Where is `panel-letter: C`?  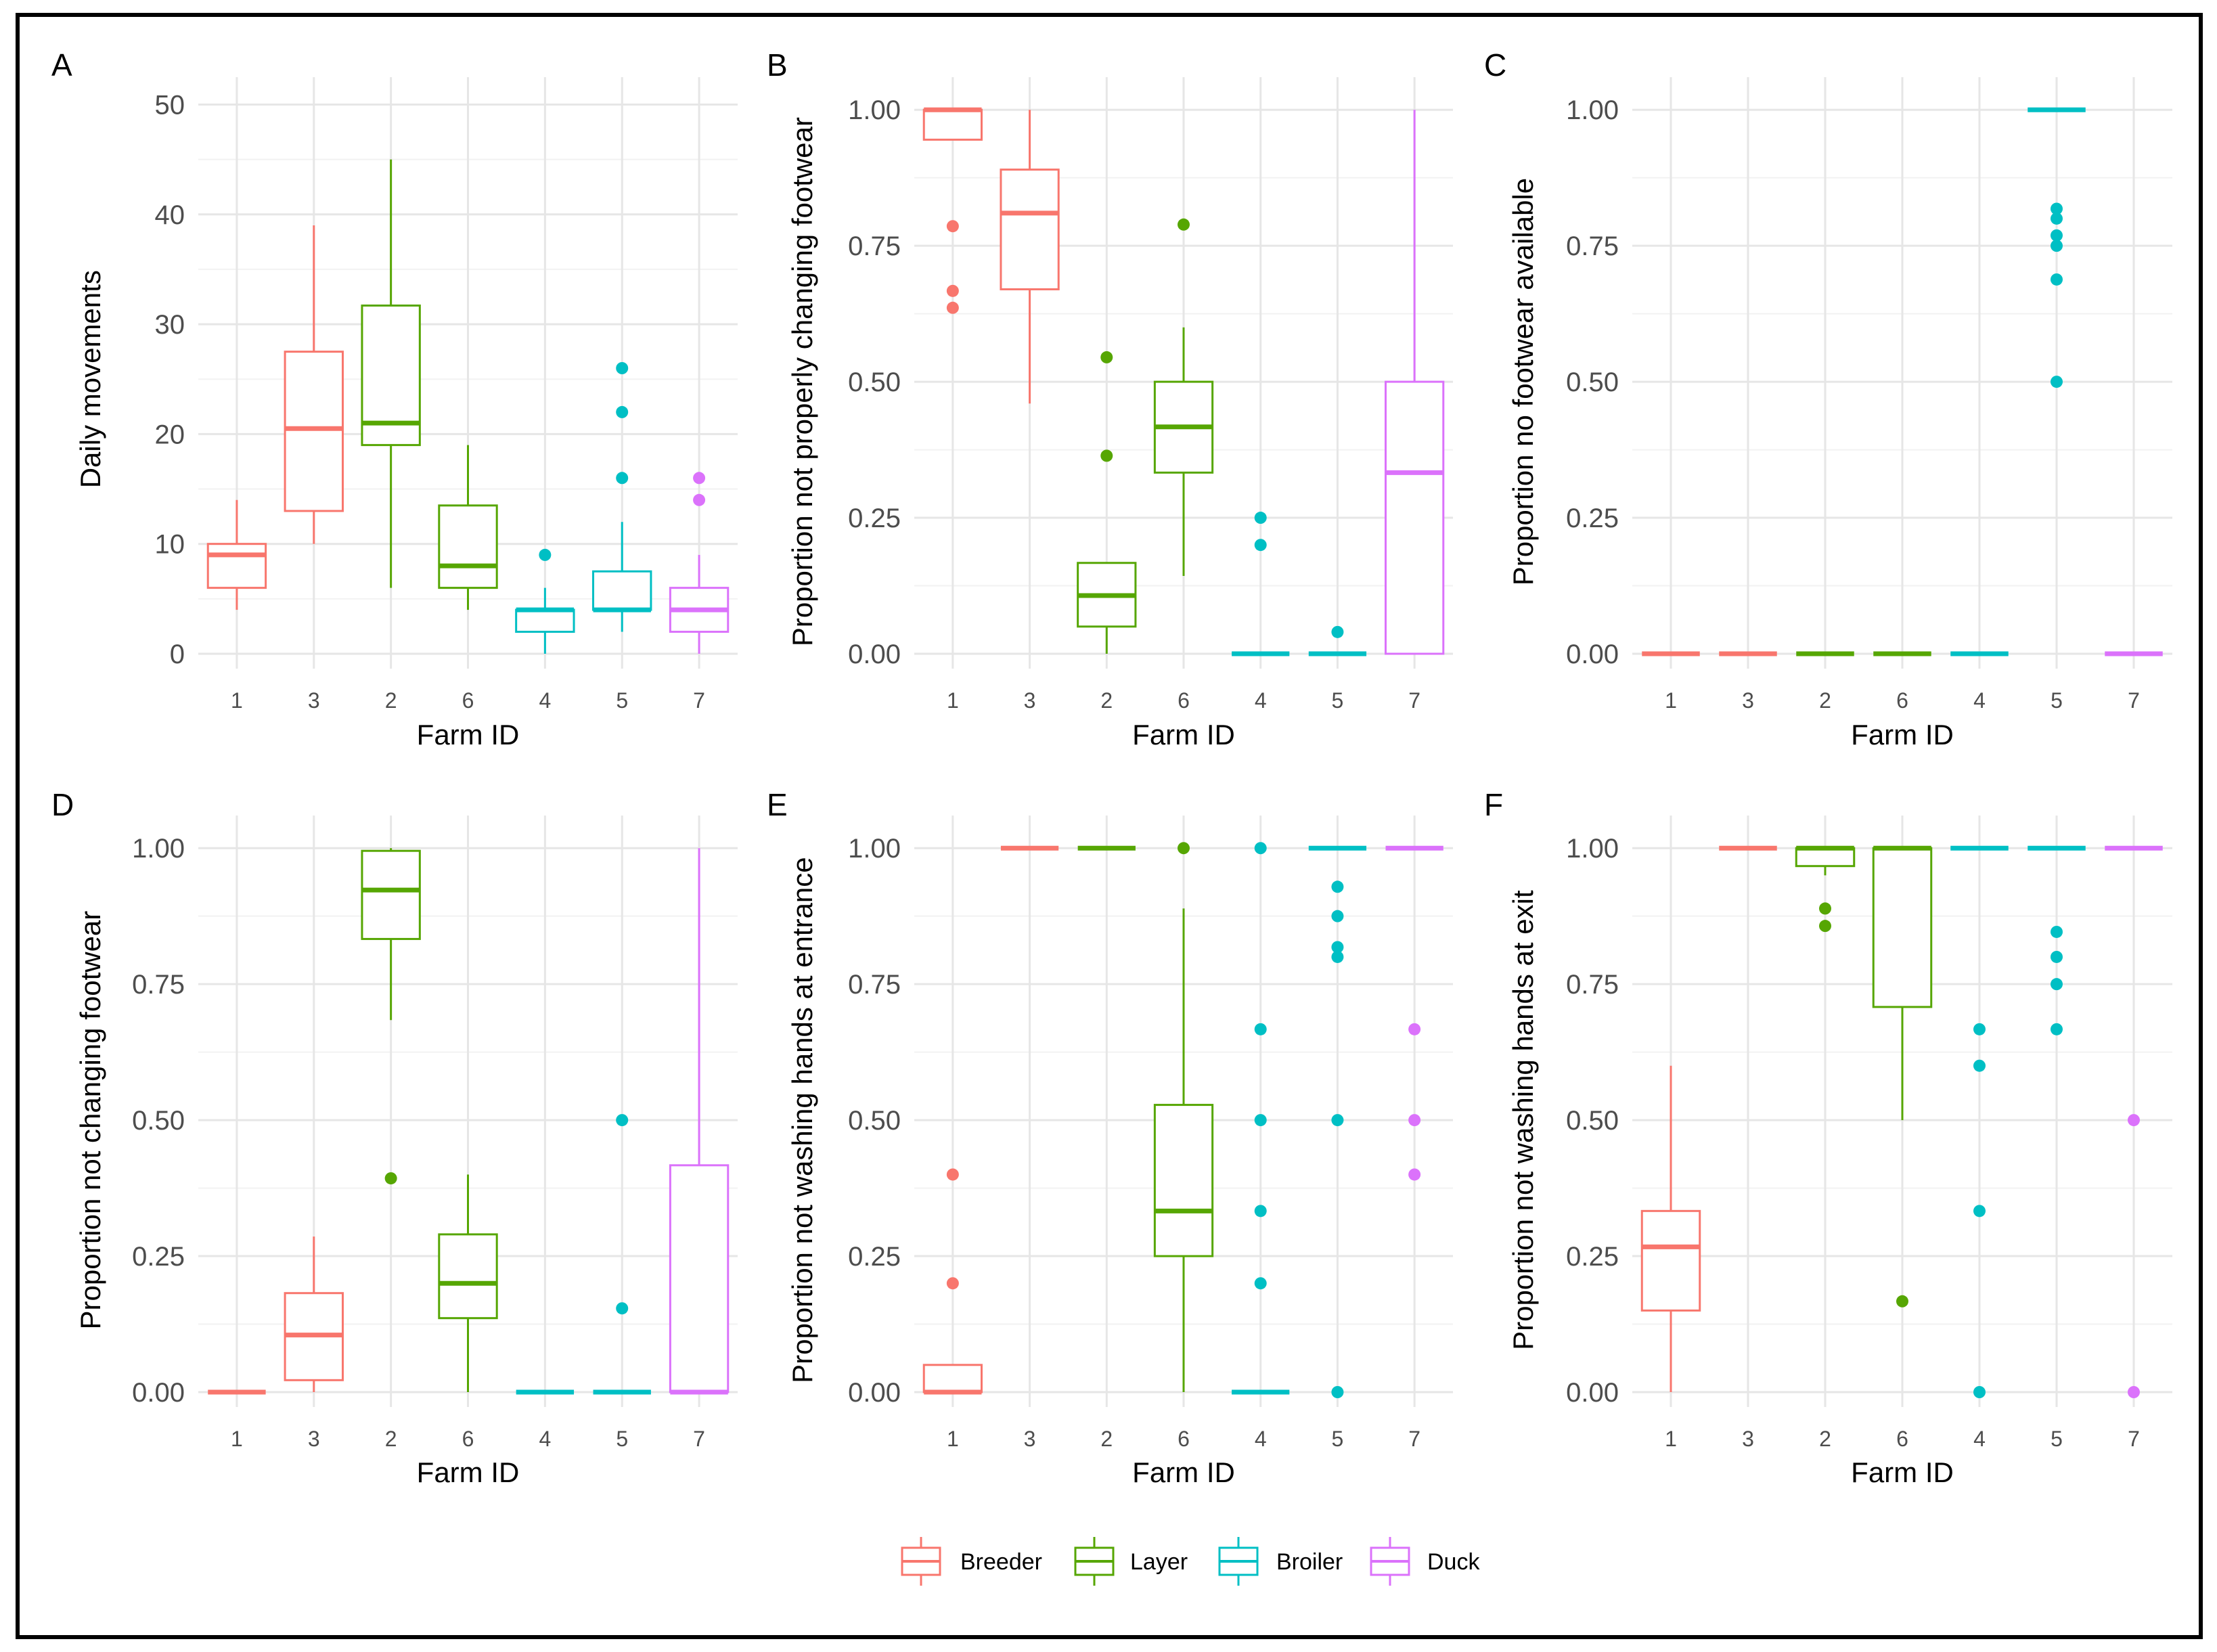 panel-letter: C is located at coordinates (1495, 65).